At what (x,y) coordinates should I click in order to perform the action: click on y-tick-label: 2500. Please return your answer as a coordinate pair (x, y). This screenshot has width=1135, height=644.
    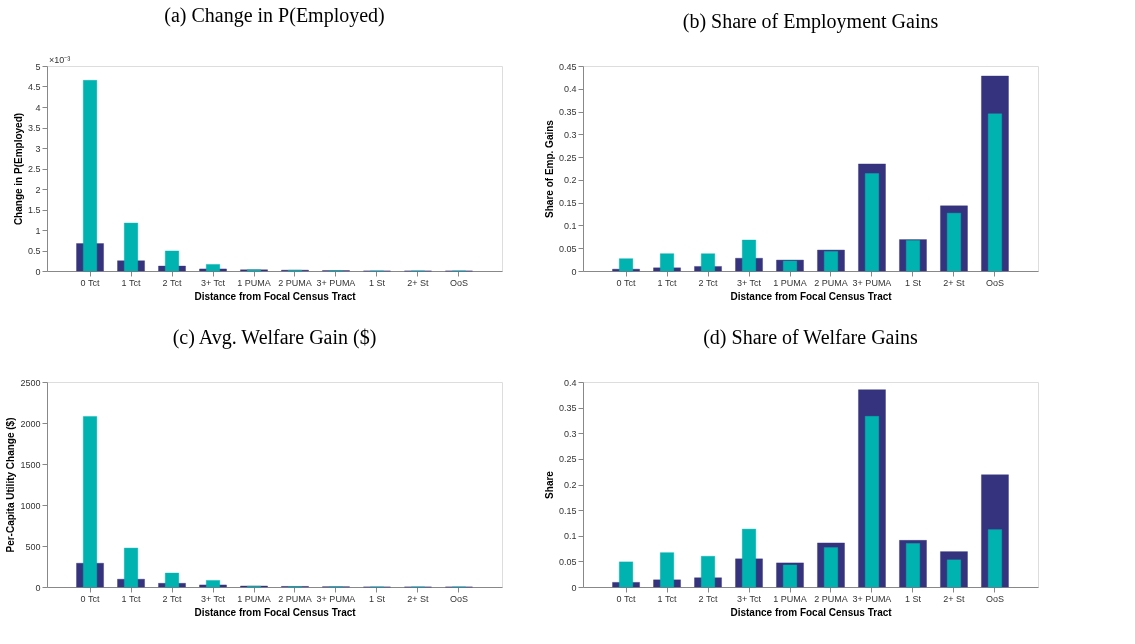
    Looking at the image, I should click on (30, 382).